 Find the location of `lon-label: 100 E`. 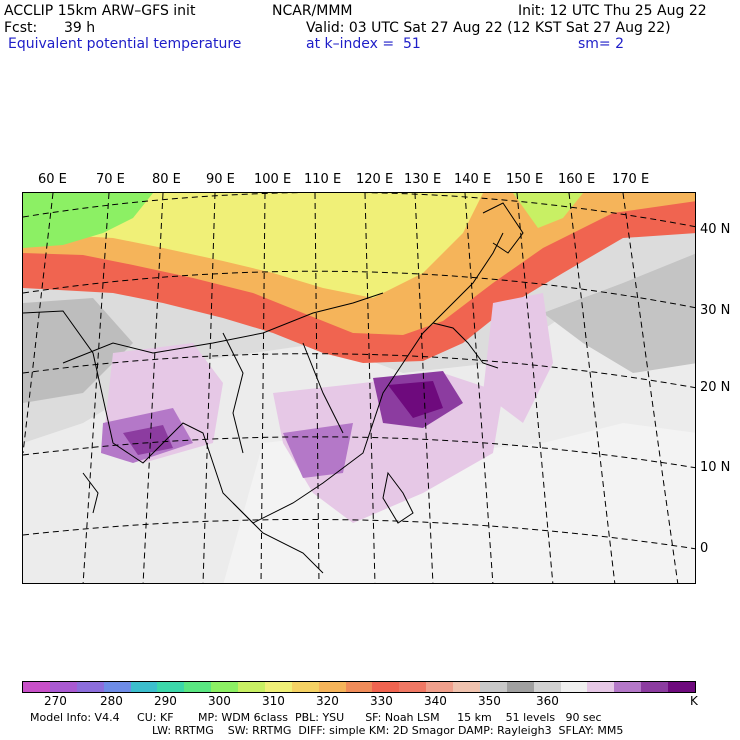

lon-label: 100 E is located at coordinates (273, 179).